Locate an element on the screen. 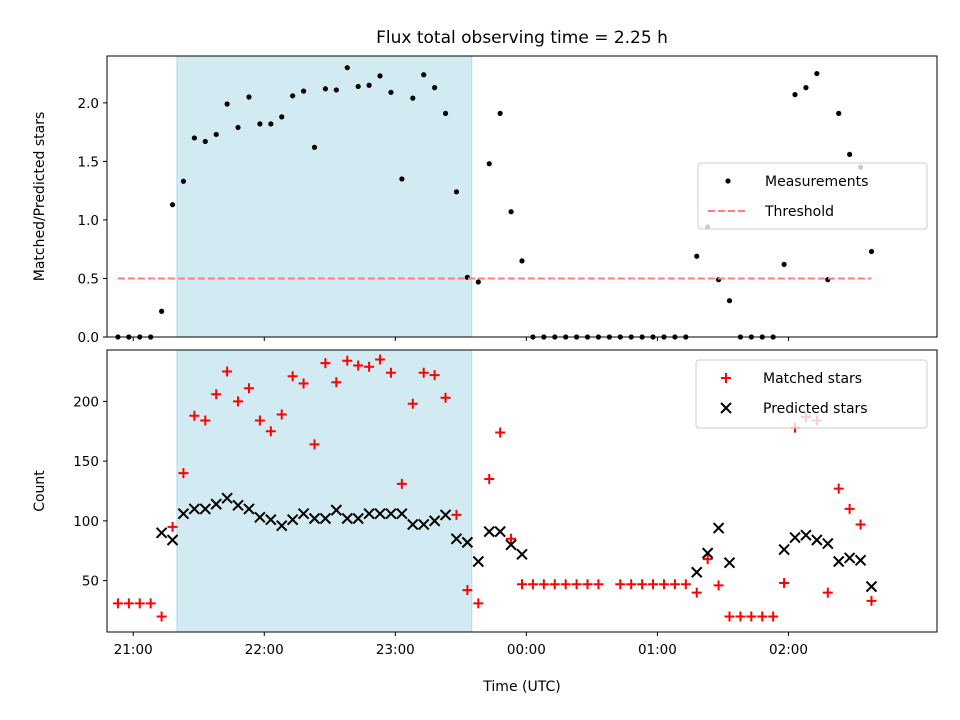 Image resolution: width=960 pixels, height=720 pixels. bottom-y-tick-label: 50 is located at coordinates (90, 582).